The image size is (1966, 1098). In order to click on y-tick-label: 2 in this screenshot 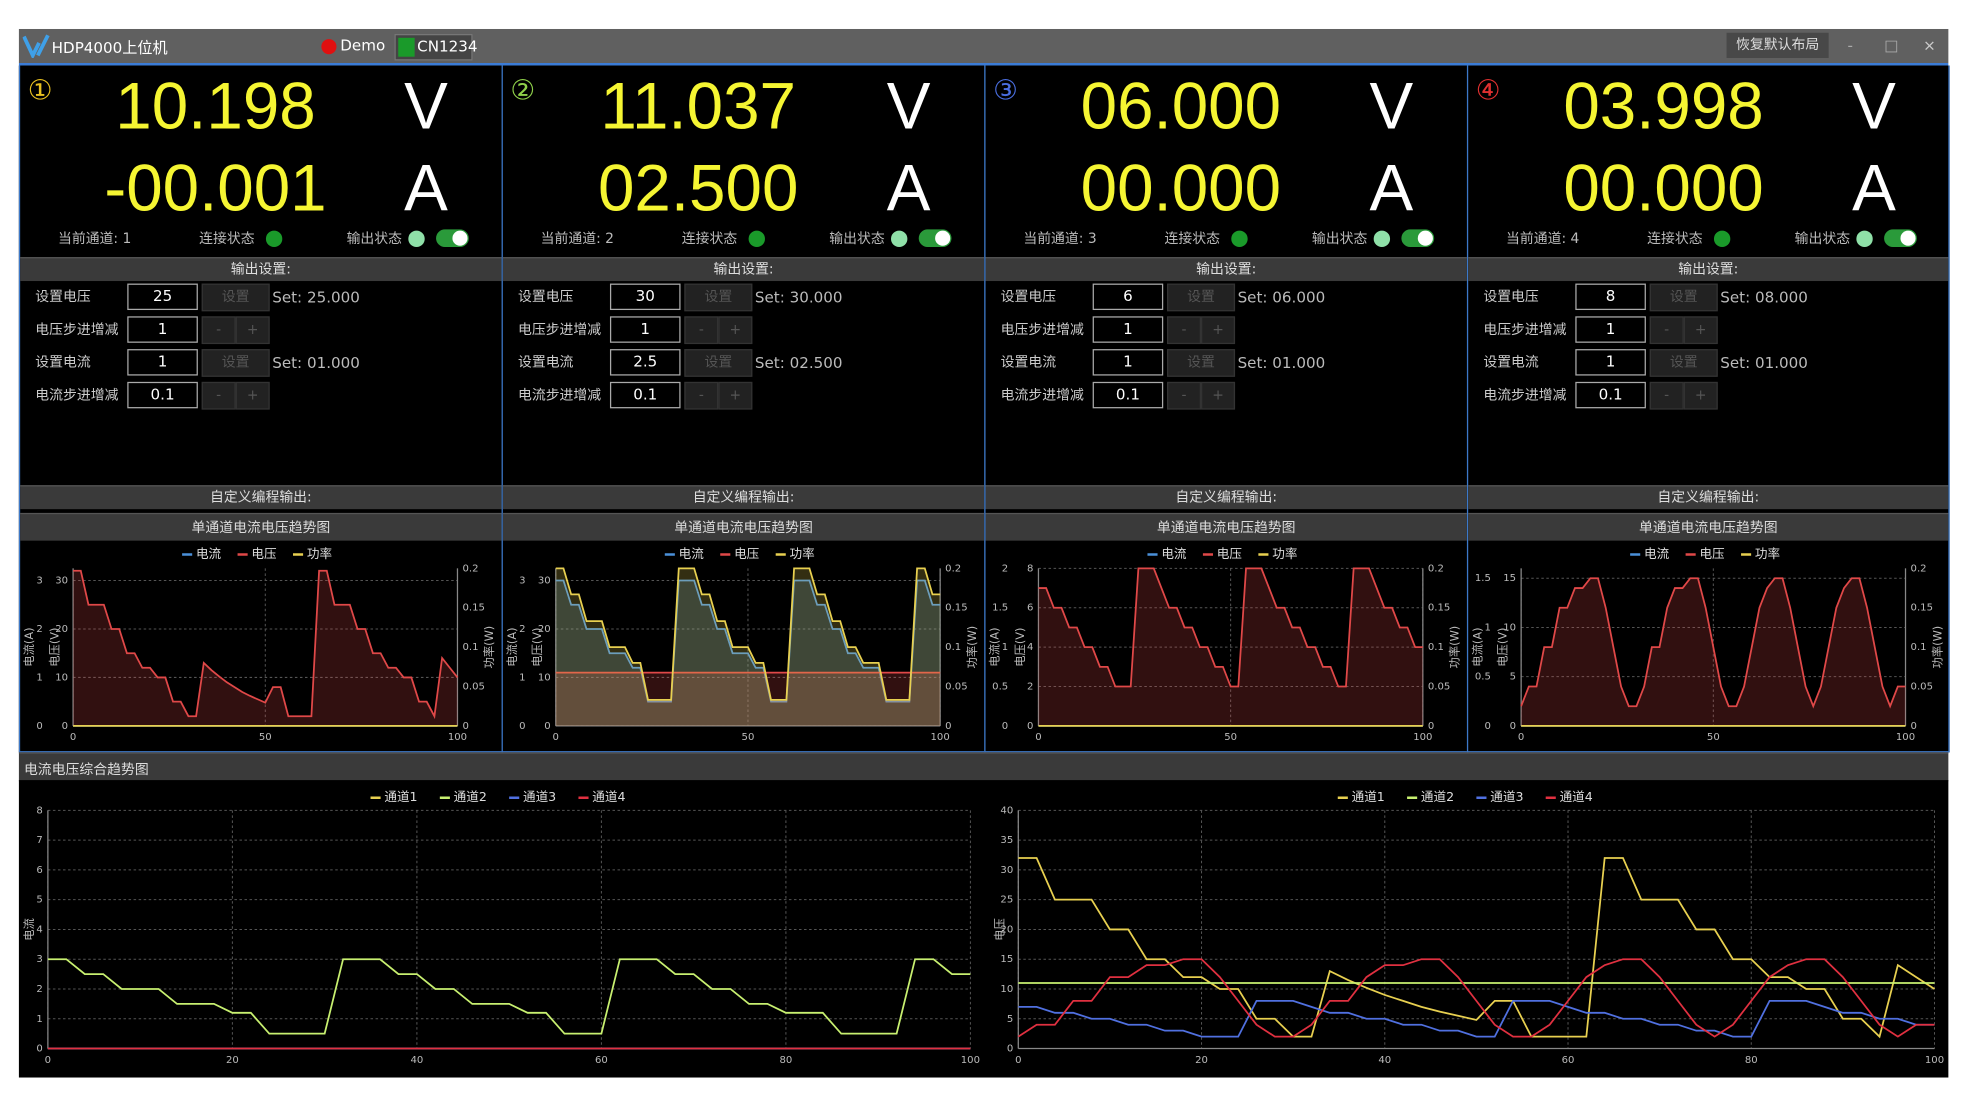, I will do `click(522, 629)`.